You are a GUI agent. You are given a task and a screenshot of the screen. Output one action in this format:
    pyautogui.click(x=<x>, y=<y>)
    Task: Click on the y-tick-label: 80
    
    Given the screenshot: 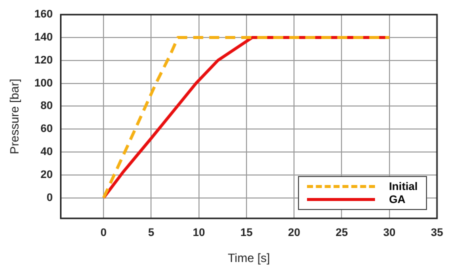 What is the action you would take?
    pyautogui.click(x=46, y=106)
    